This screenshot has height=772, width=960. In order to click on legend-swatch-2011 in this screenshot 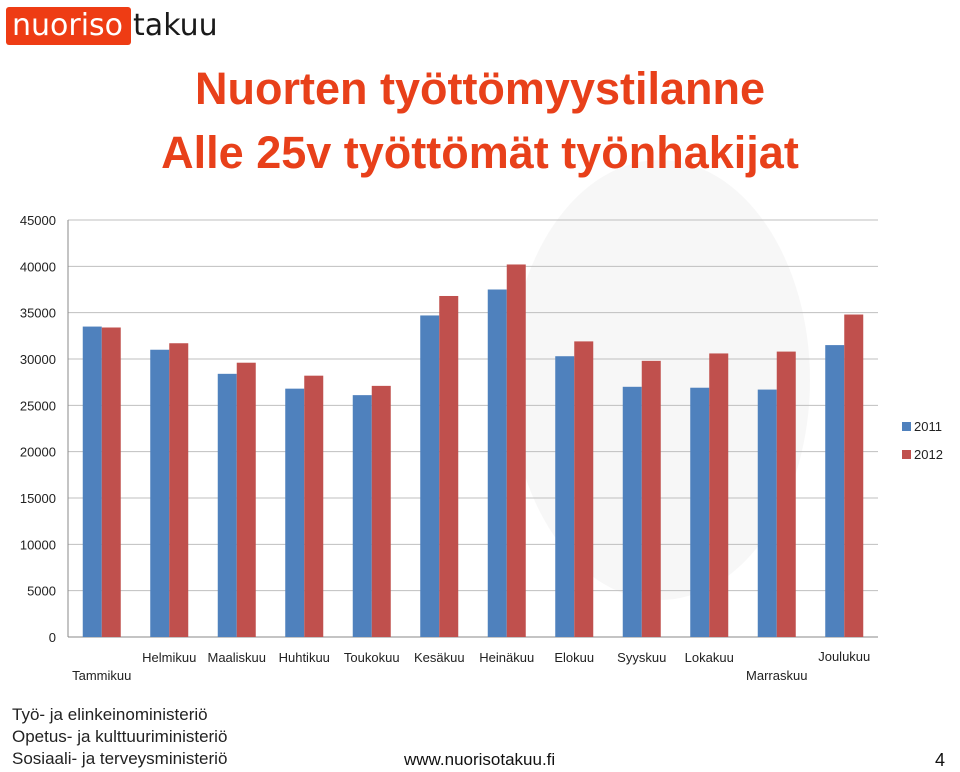, I will do `click(906, 426)`.